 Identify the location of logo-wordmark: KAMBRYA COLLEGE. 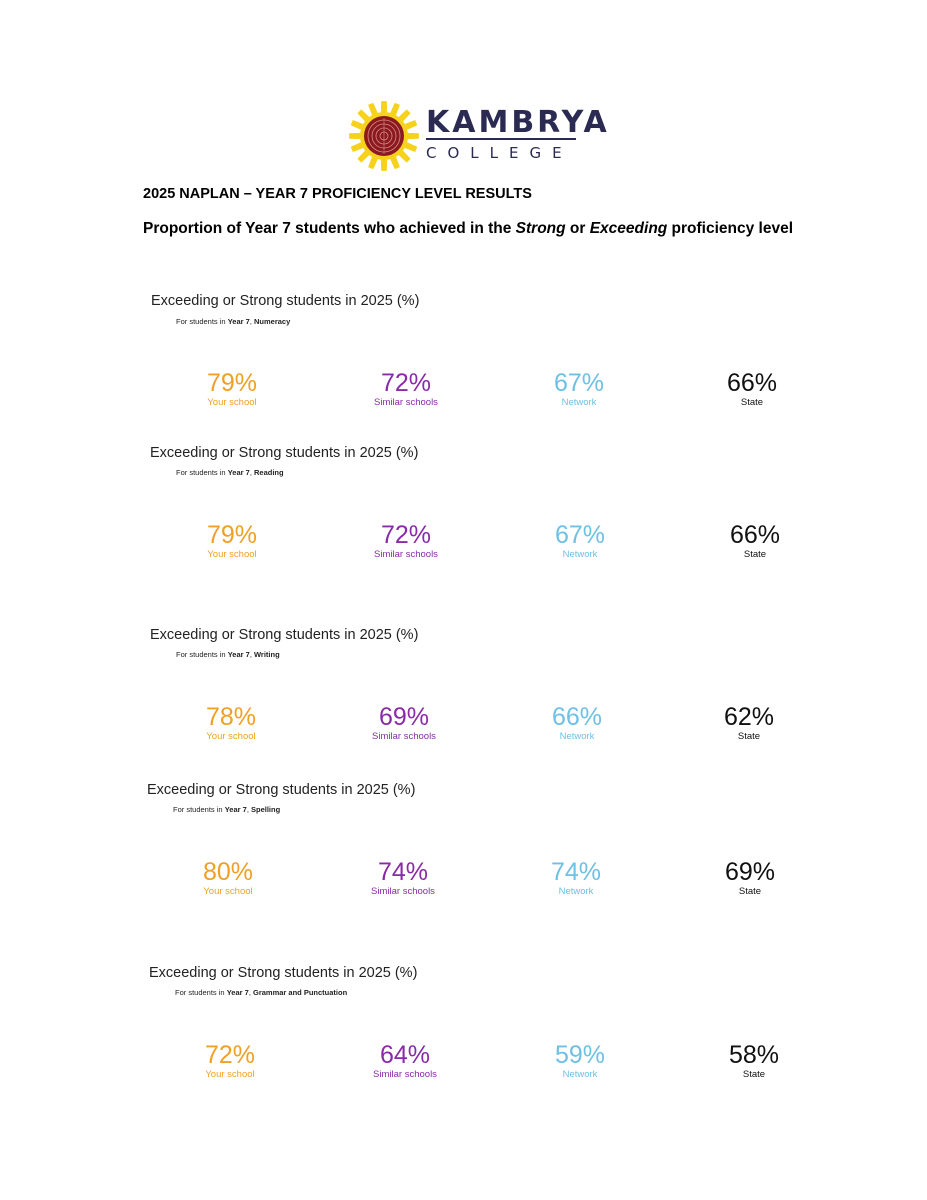
(518, 135).